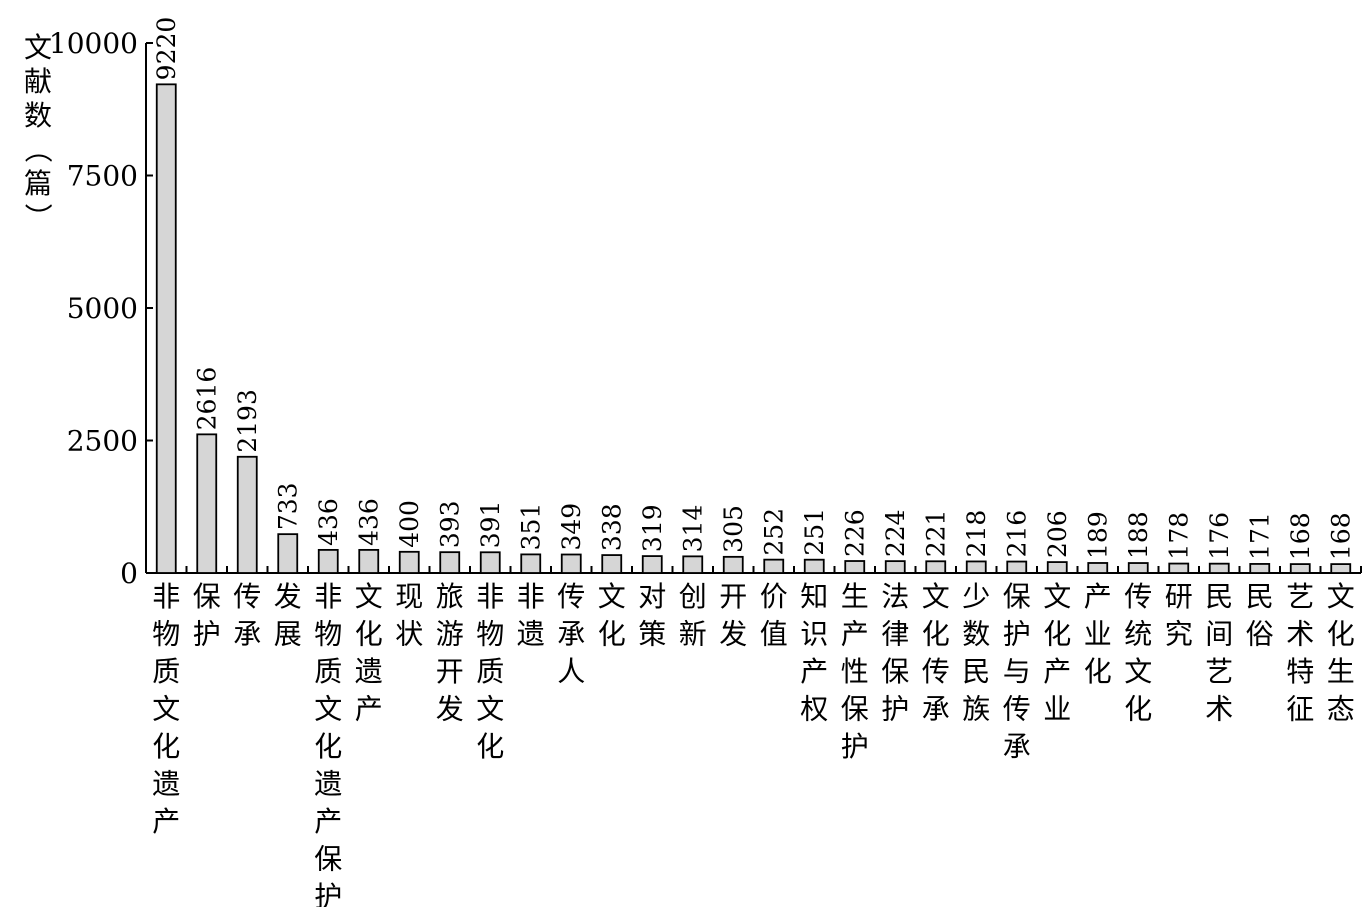 Image resolution: width=1371 pixels, height=907 pixels. What do you see at coordinates (207, 399) in the screenshot?
I see `data-label: 2616` at bounding box center [207, 399].